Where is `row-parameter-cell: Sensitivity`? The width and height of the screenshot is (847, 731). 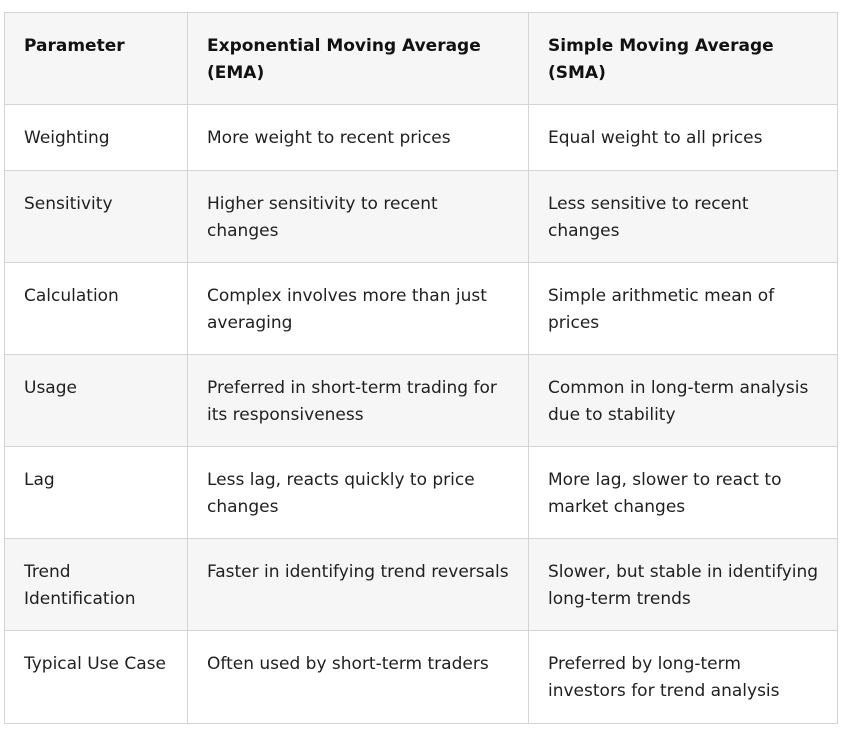
row-parameter-cell: Sensitivity is located at coordinates (96, 216).